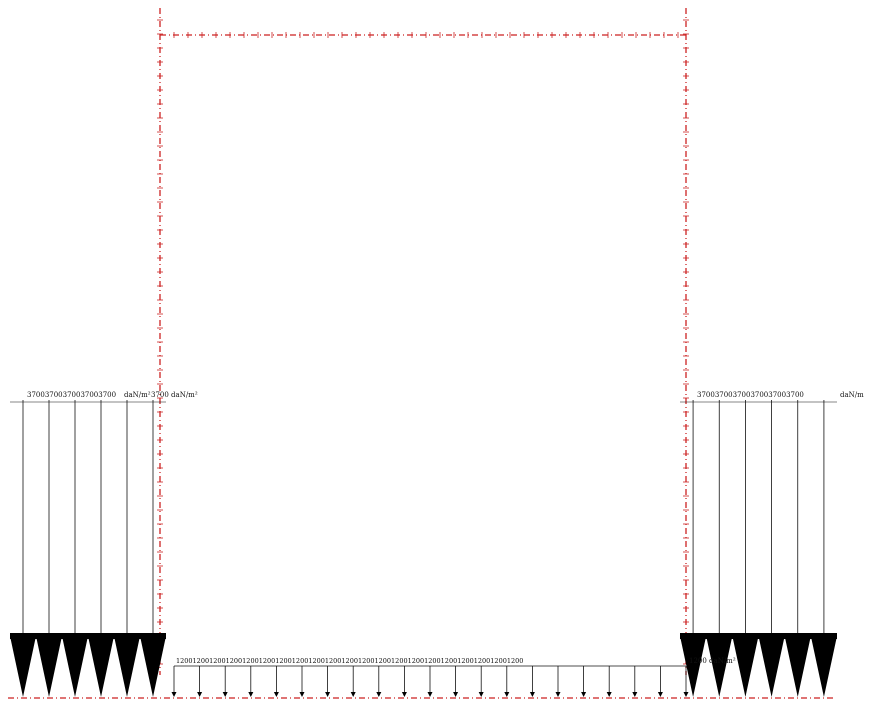 The width and height of the screenshot is (889, 709). Describe the element at coordinates (137, 395) in the screenshot. I see `left-load-unit: daN/m²` at that location.